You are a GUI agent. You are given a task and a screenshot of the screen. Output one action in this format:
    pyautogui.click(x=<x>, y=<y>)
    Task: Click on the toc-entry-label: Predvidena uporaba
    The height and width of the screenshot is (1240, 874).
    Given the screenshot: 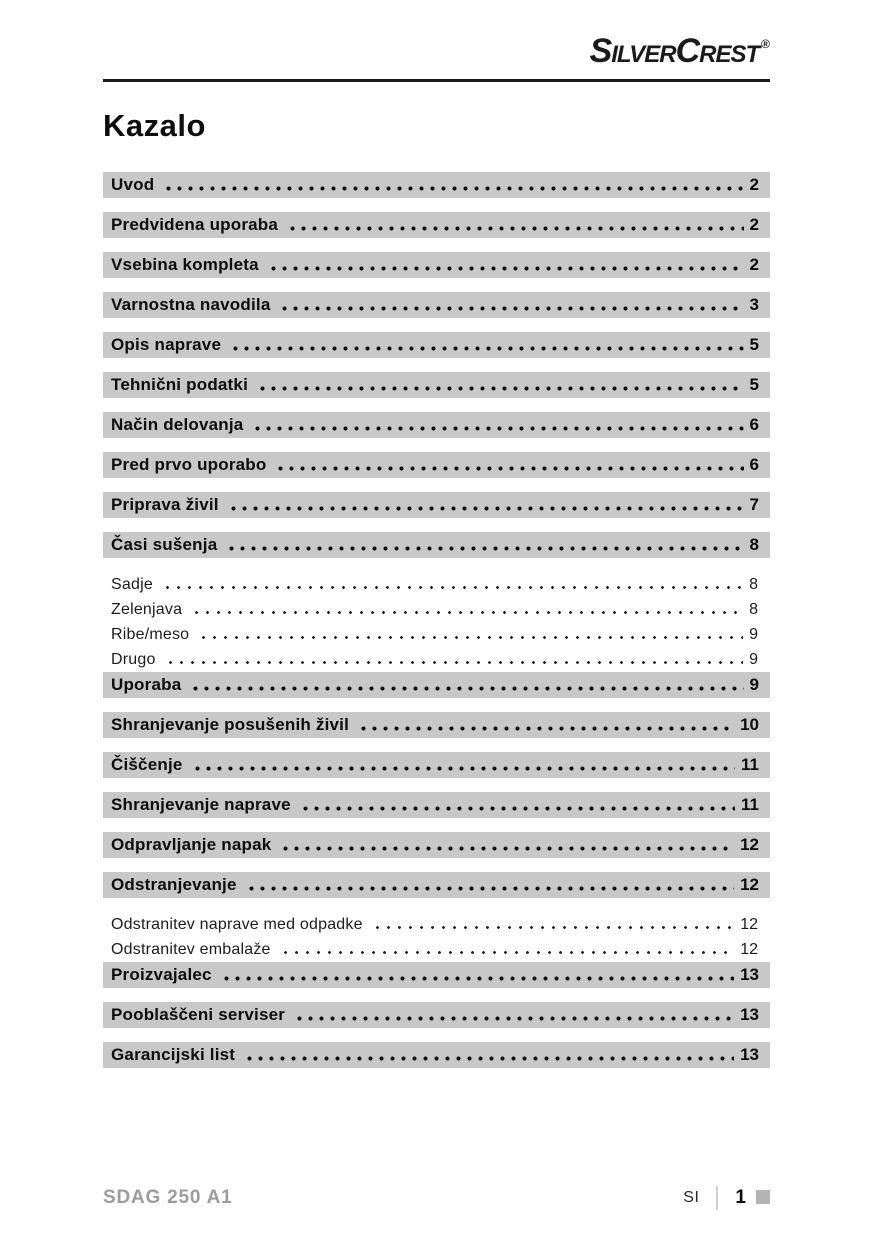 What is the action you would take?
    pyautogui.click(x=195, y=224)
    